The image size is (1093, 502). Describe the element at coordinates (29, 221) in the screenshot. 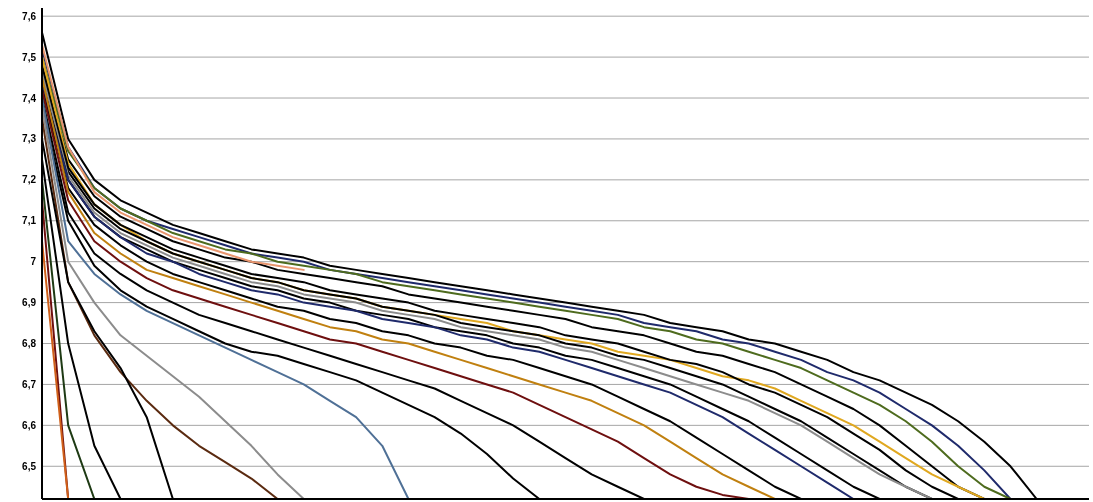

I see `y-tick-label: 7,1` at that location.